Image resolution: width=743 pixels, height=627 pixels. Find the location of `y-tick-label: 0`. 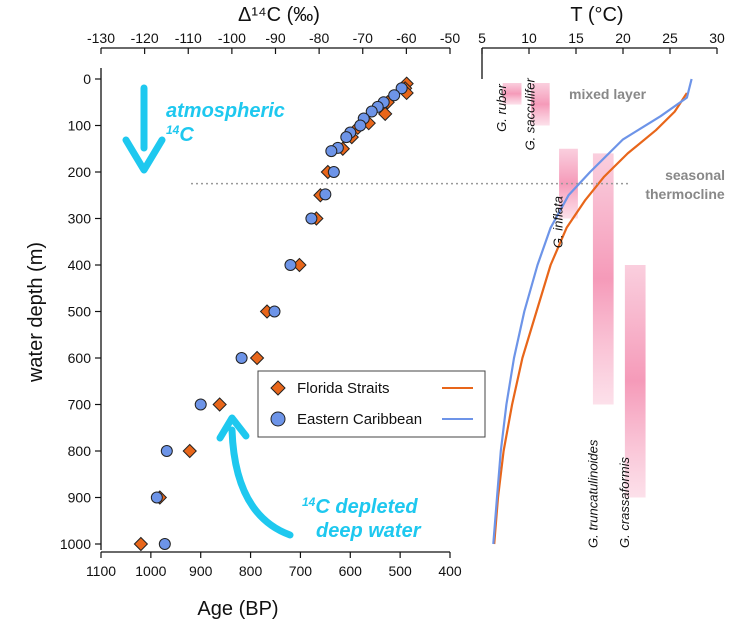

y-tick-label: 0 is located at coordinates (87, 79).